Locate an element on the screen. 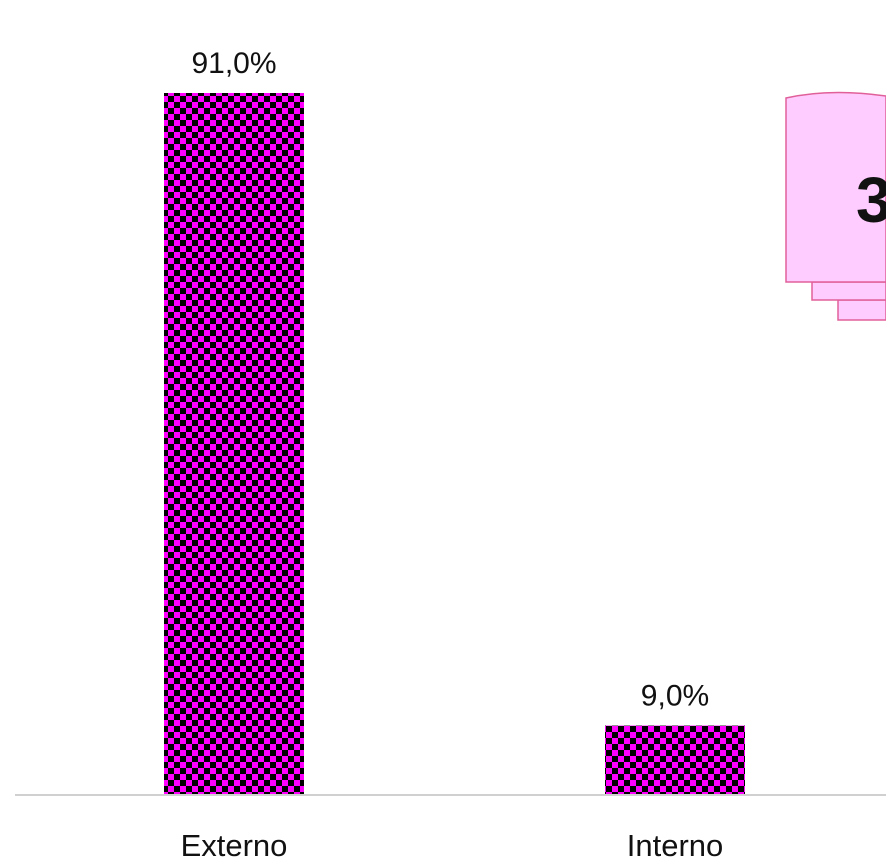 This screenshot has width=886, height=866. bar-interno is located at coordinates (675, 760).